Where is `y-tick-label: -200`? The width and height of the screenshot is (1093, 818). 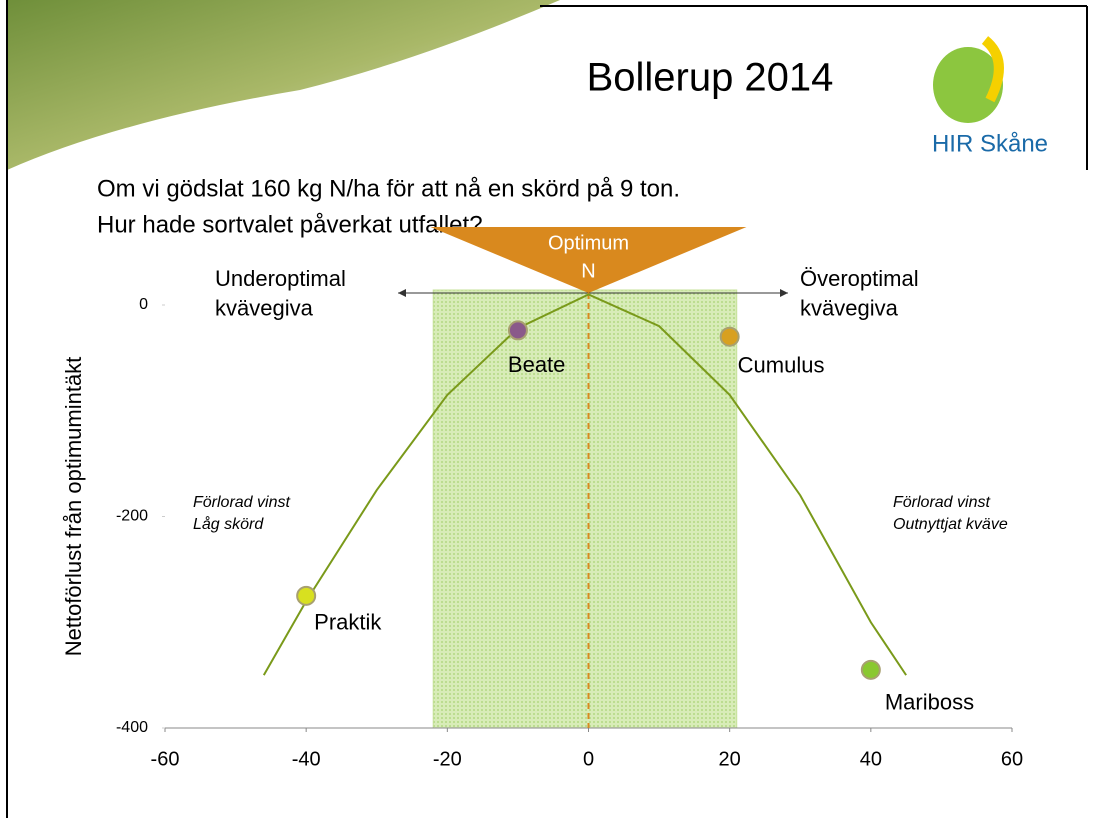 y-tick-label: -200 is located at coordinates (132, 516).